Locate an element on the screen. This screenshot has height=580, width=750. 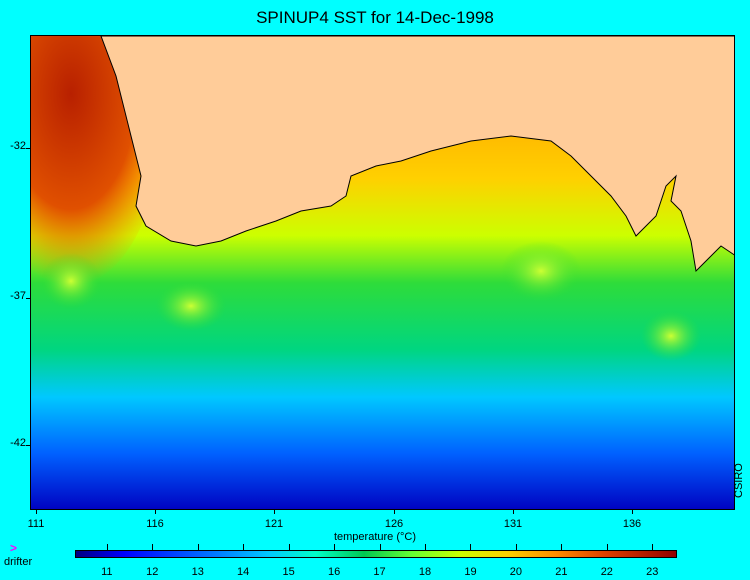
drifter-legend-label: drifter is located at coordinates (18, 562).